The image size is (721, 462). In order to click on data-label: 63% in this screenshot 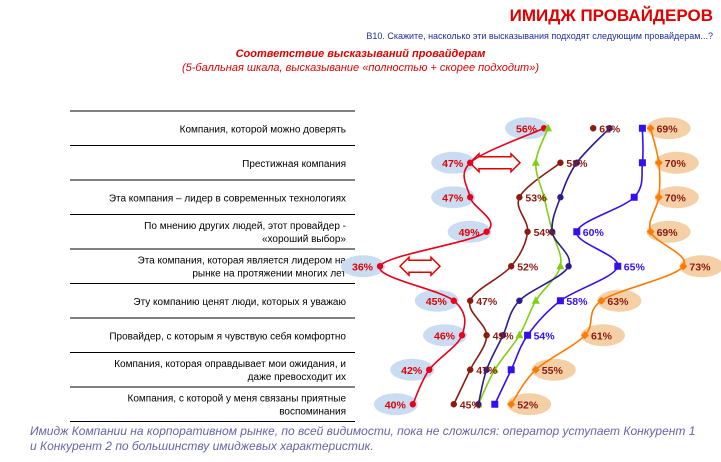, I will do `click(618, 302)`.